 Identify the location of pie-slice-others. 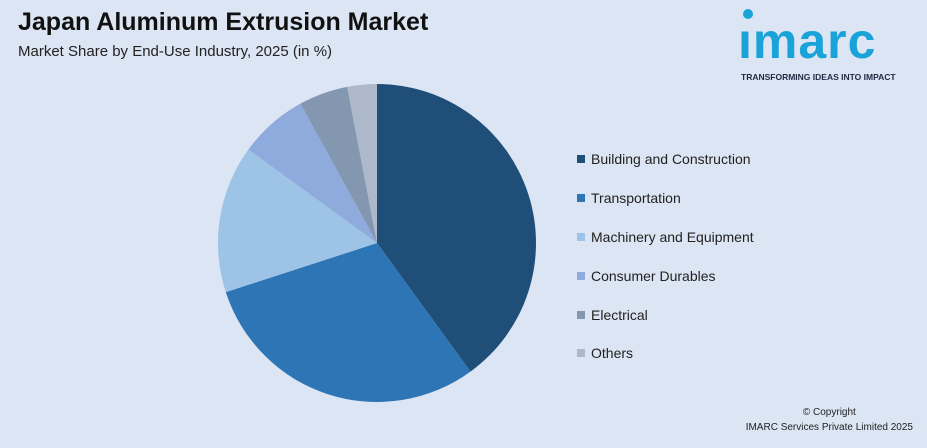
(362, 163).